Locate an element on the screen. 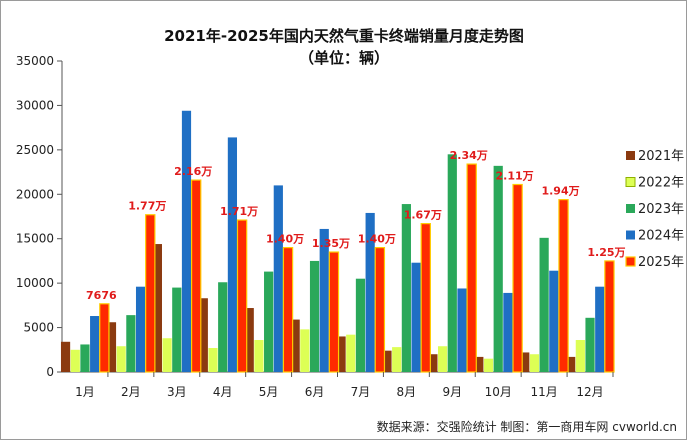 This screenshot has width=687, height=444. bar-2023年-12月 is located at coordinates (590, 344).